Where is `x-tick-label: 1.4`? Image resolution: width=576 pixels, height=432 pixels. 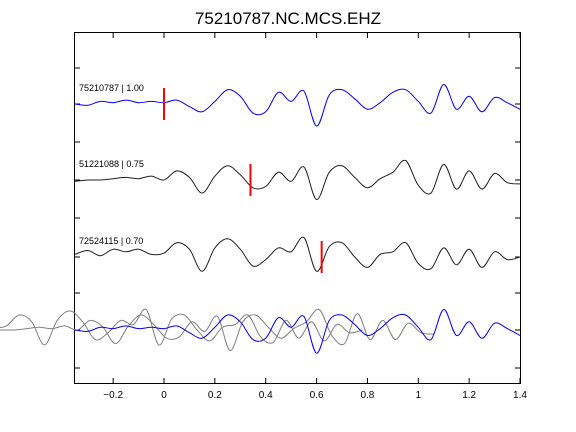 x-tick-label: 1.4 is located at coordinates (520, 395).